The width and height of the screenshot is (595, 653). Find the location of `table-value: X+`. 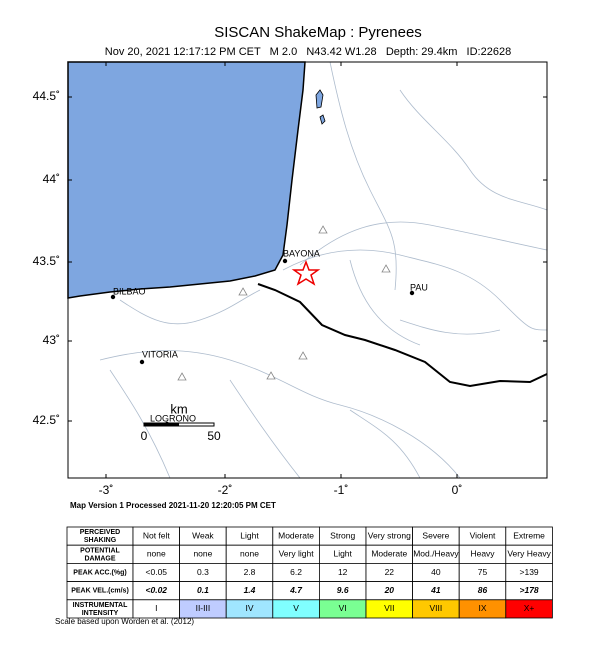

table-value: X+ is located at coordinates (529, 608).